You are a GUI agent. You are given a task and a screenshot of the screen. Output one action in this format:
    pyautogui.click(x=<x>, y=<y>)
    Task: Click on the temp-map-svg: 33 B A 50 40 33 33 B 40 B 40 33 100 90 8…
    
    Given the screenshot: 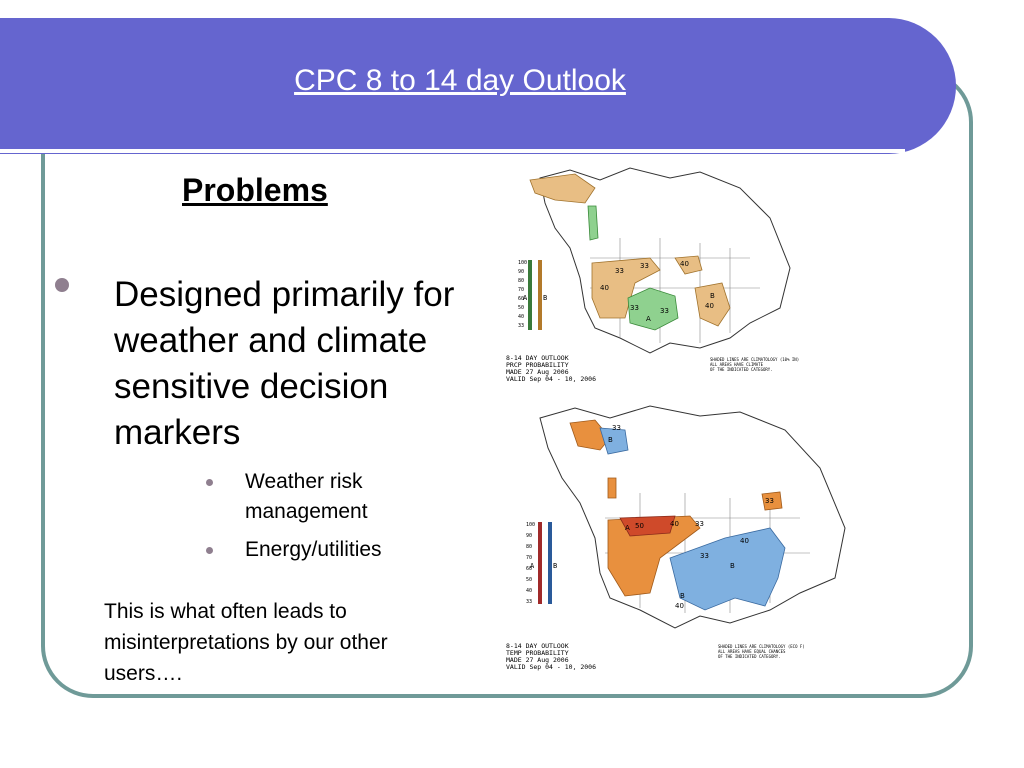 What is the action you would take?
    pyautogui.click(x=676, y=538)
    